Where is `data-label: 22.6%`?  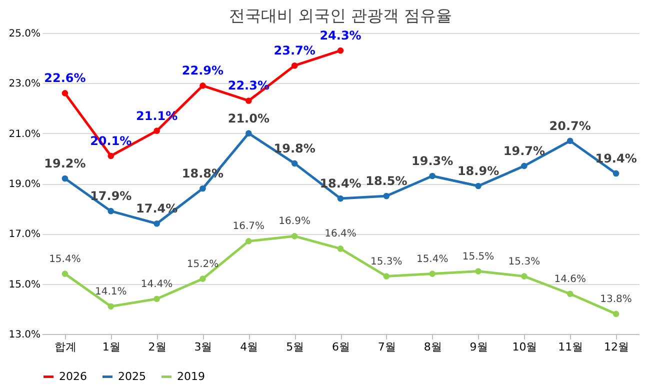
data-label: 22.6% is located at coordinates (65, 78).